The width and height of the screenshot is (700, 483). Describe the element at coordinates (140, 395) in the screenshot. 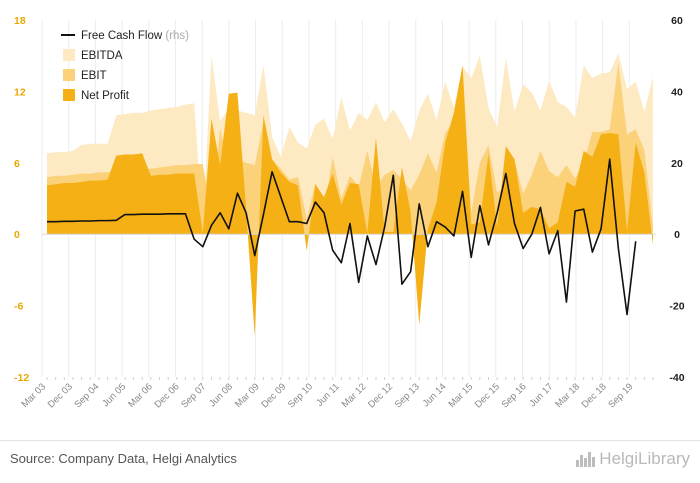

I see `x-tick-label: Mar 06` at that location.